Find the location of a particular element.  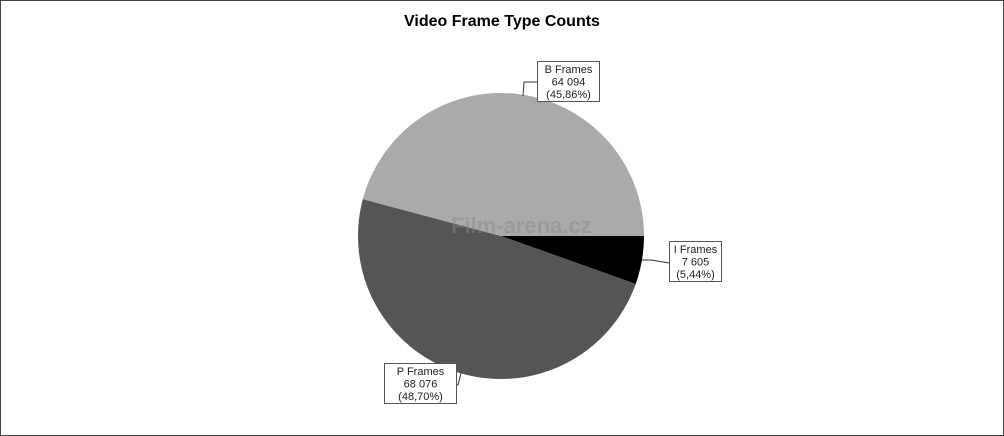

leader-line-i-frames is located at coordinates (656, 261).